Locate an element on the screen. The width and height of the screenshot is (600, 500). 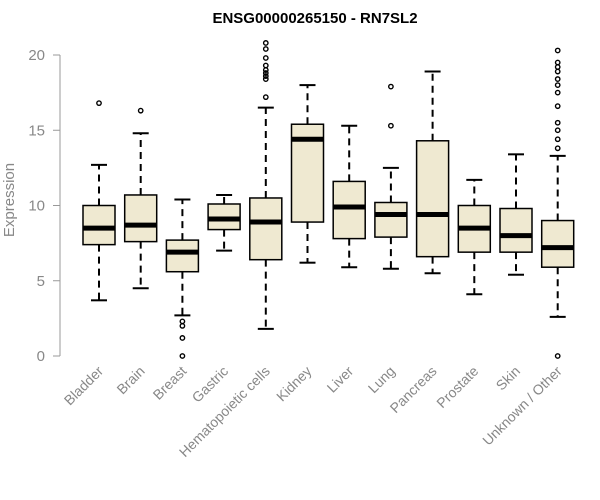
box-liver is located at coordinates (349, 196).